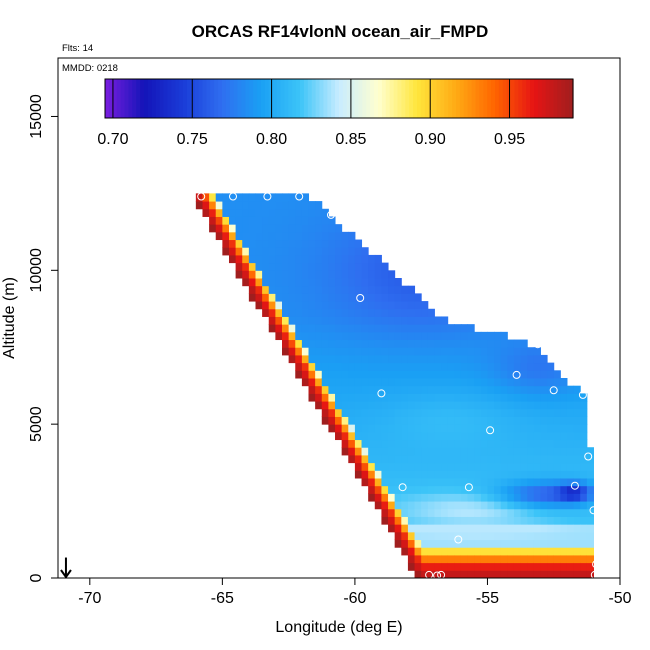 This screenshot has height=650, width=650. Describe the element at coordinates (437, 575) in the screenshot. I see `flight-point` at that location.